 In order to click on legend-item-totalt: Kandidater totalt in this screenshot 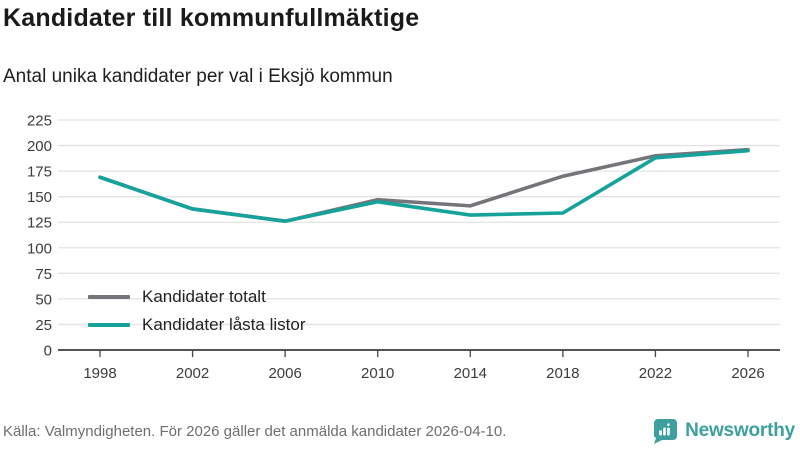, I will do `click(196, 297)`.